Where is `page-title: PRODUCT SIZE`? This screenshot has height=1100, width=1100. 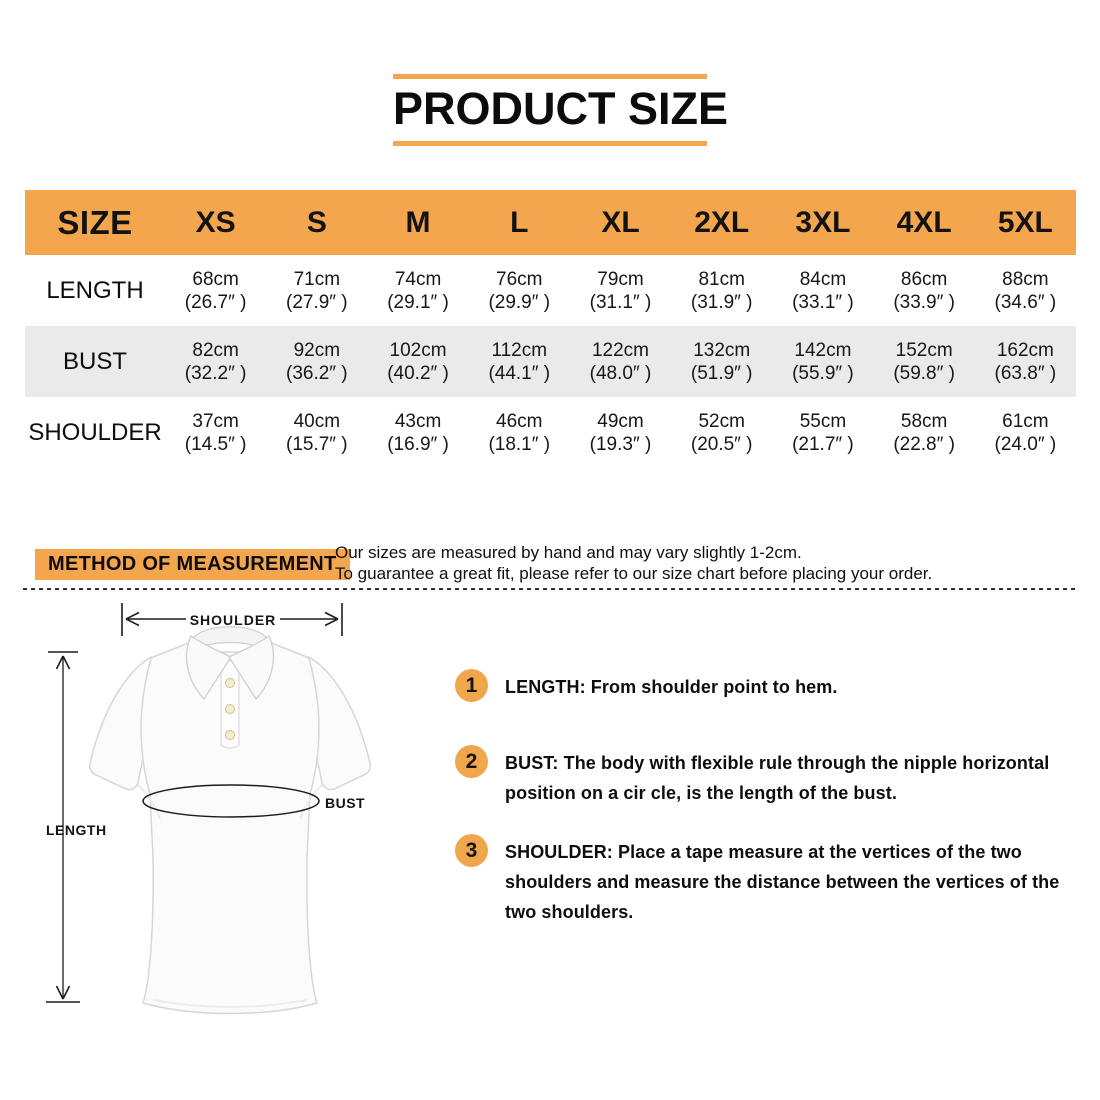
page-title: PRODUCT SIZE is located at coordinates (561, 108).